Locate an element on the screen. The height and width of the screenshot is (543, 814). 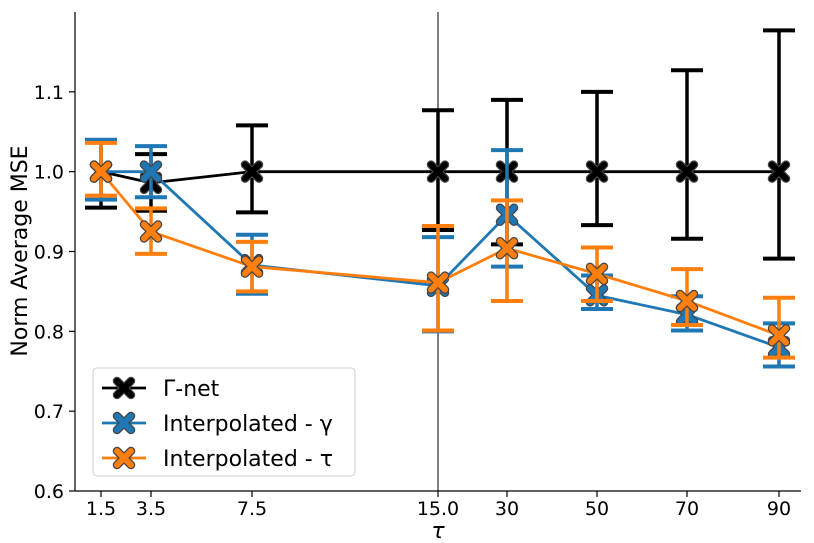
x-tick-label: 70 is located at coordinates (687, 509).